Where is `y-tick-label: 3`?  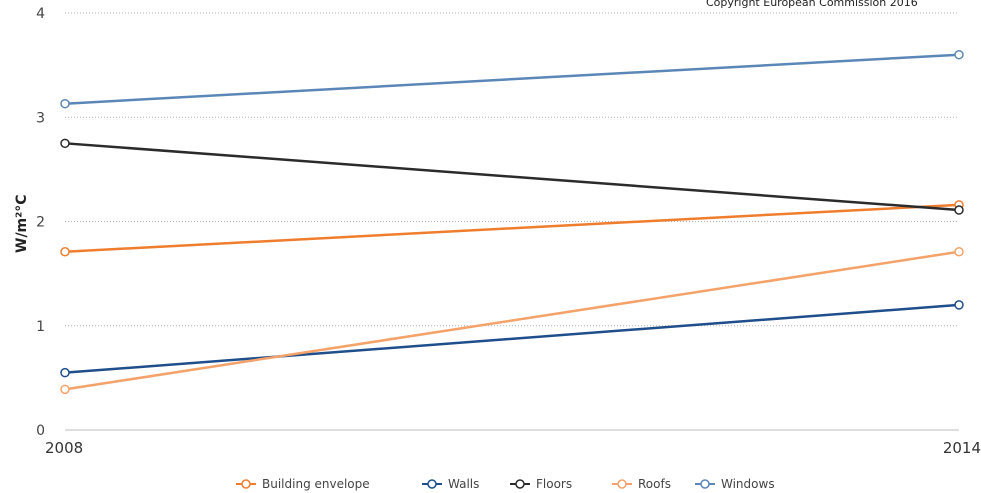
y-tick-label: 3 is located at coordinates (40, 118).